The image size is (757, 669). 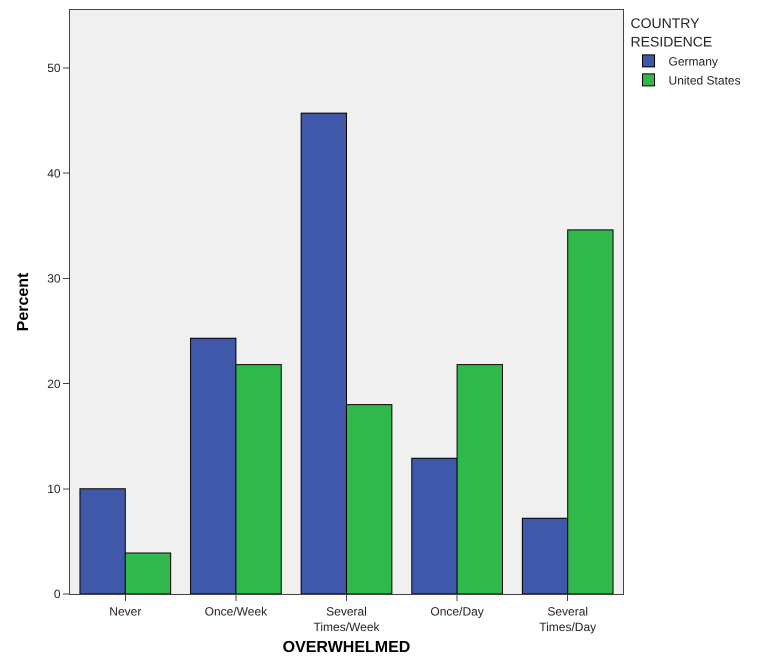 What do you see at coordinates (671, 32) in the screenshot?
I see `legend-title: COUNTRY RESIDENCE` at bounding box center [671, 32].